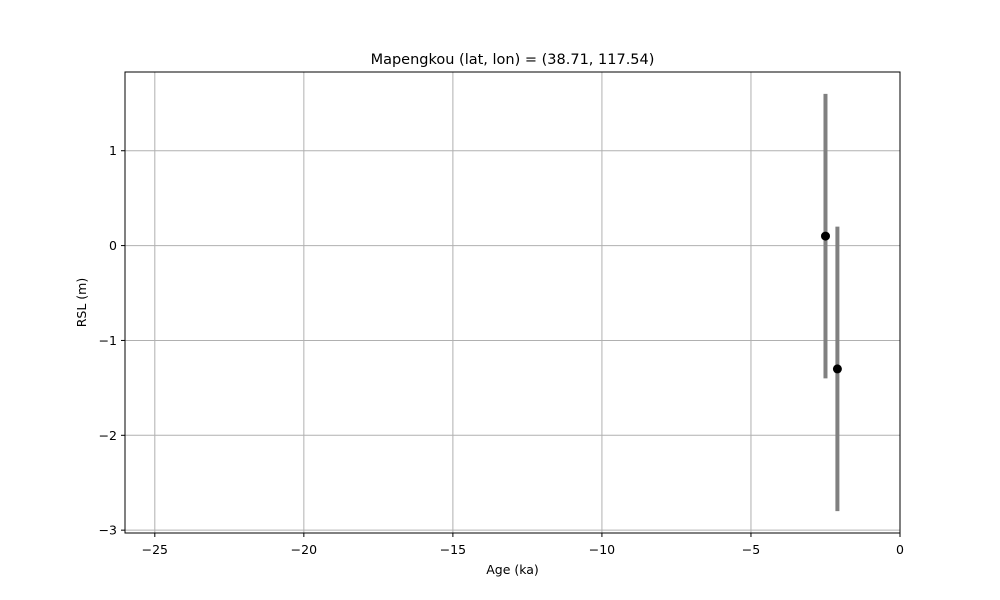 This screenshot has height=600, width=1000. What do you see at coordinates (751, 549) in the screenshot?
I see `x-tick-label: −5` at bounding box center [751, 549].